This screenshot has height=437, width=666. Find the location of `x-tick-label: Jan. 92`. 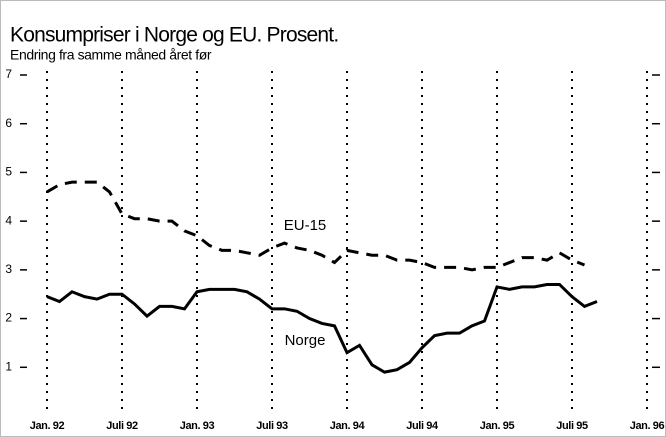

x-tick-label: Jan. 92 is located at coordinates (47, 426).